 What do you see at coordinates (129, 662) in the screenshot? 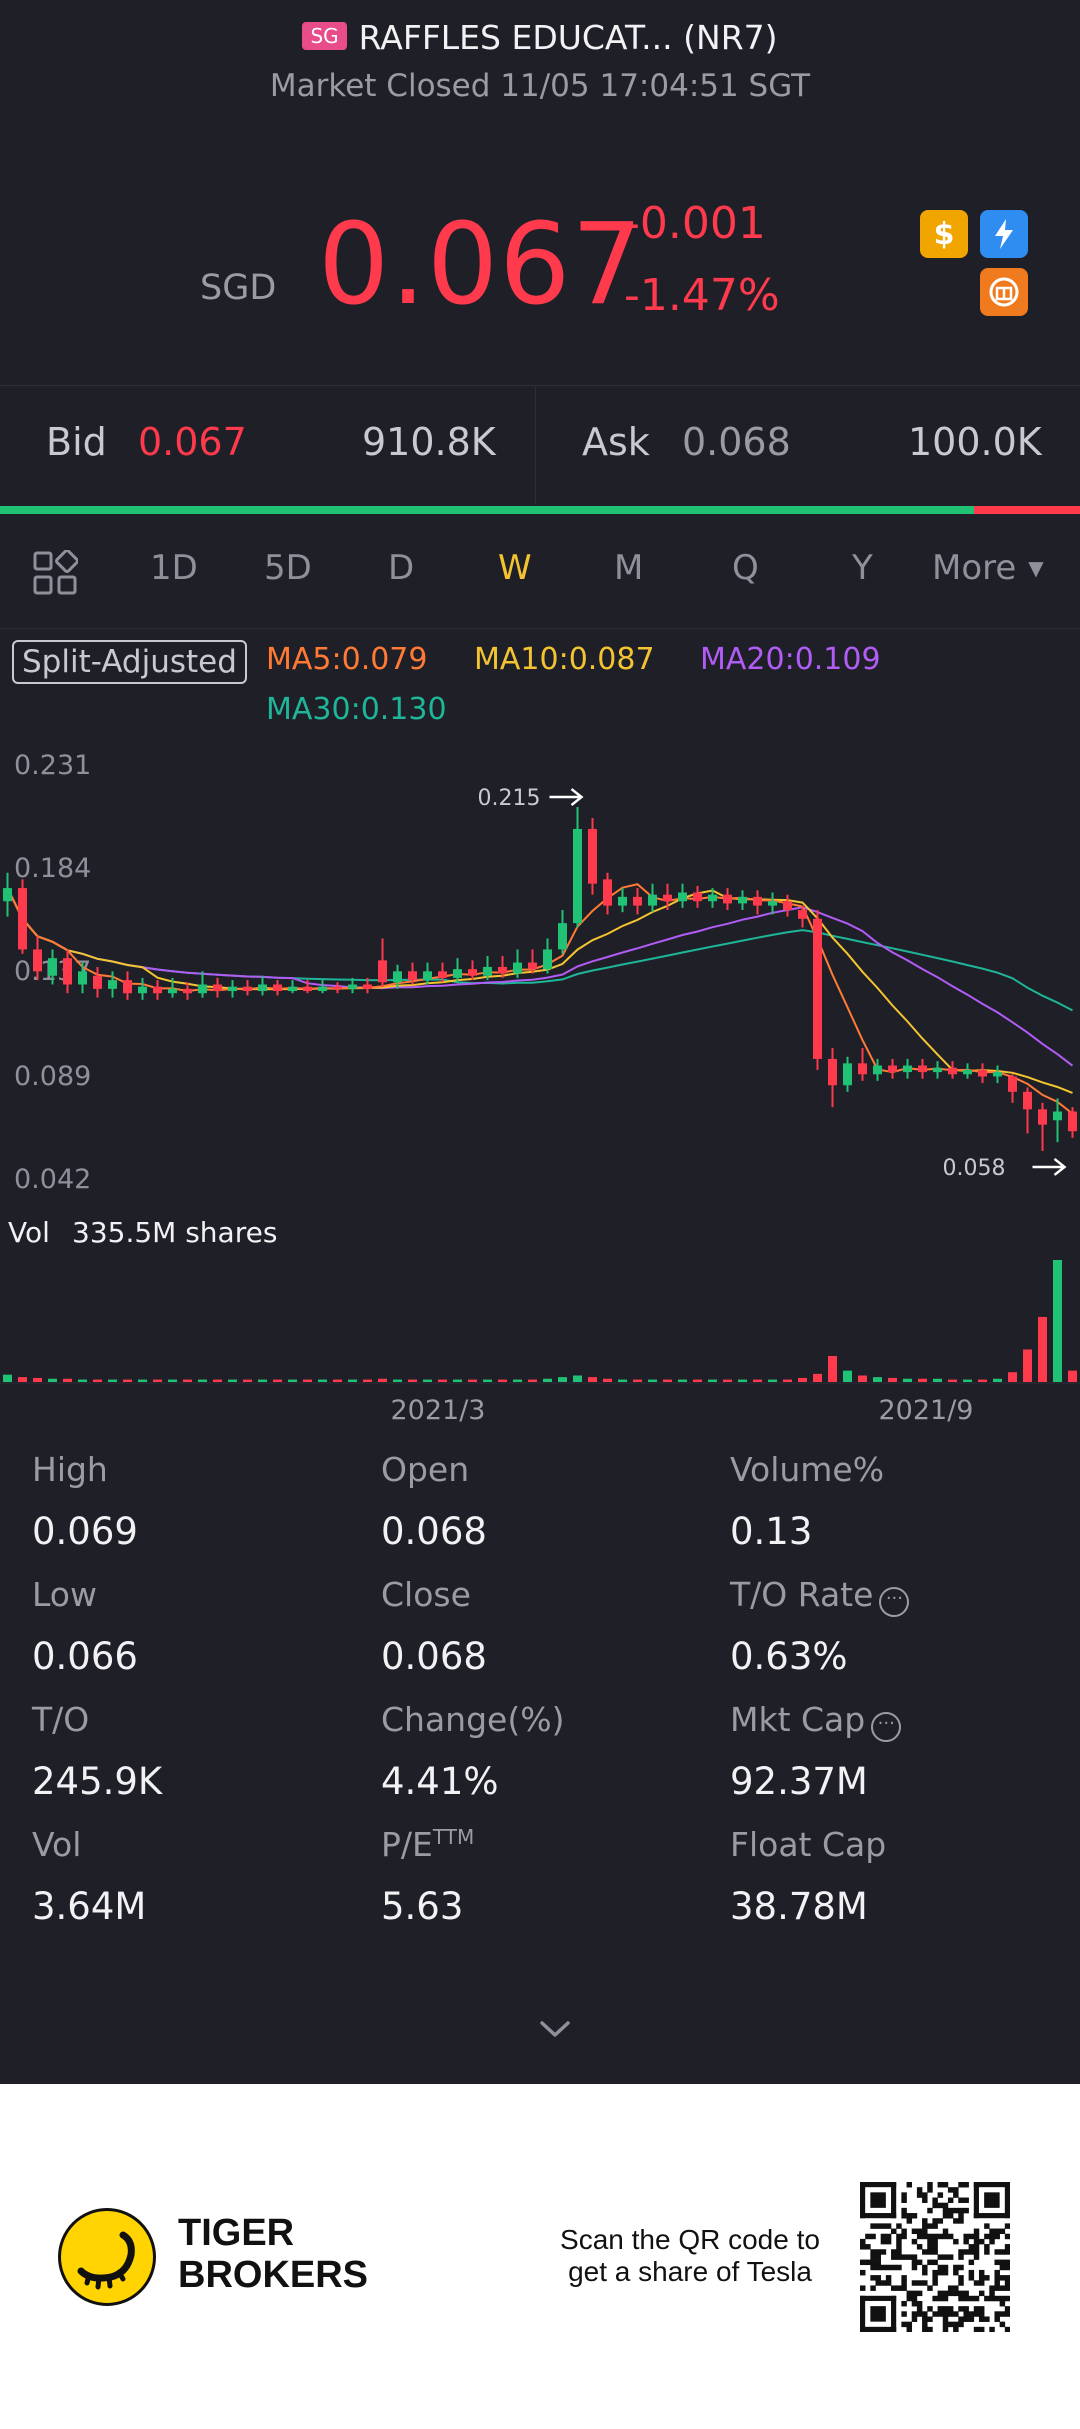
I see `split-adjusted-button: Split-Adjusted` at bounding box center [129, 662].